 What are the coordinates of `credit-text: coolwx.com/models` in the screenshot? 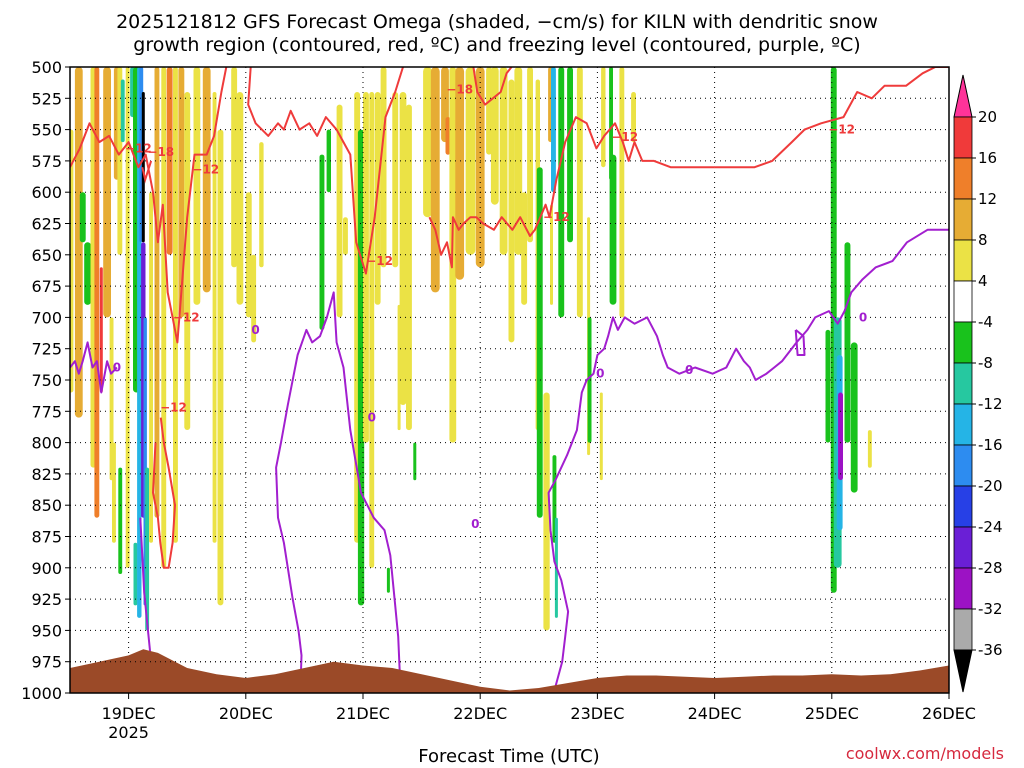 It's located at (925, 753).